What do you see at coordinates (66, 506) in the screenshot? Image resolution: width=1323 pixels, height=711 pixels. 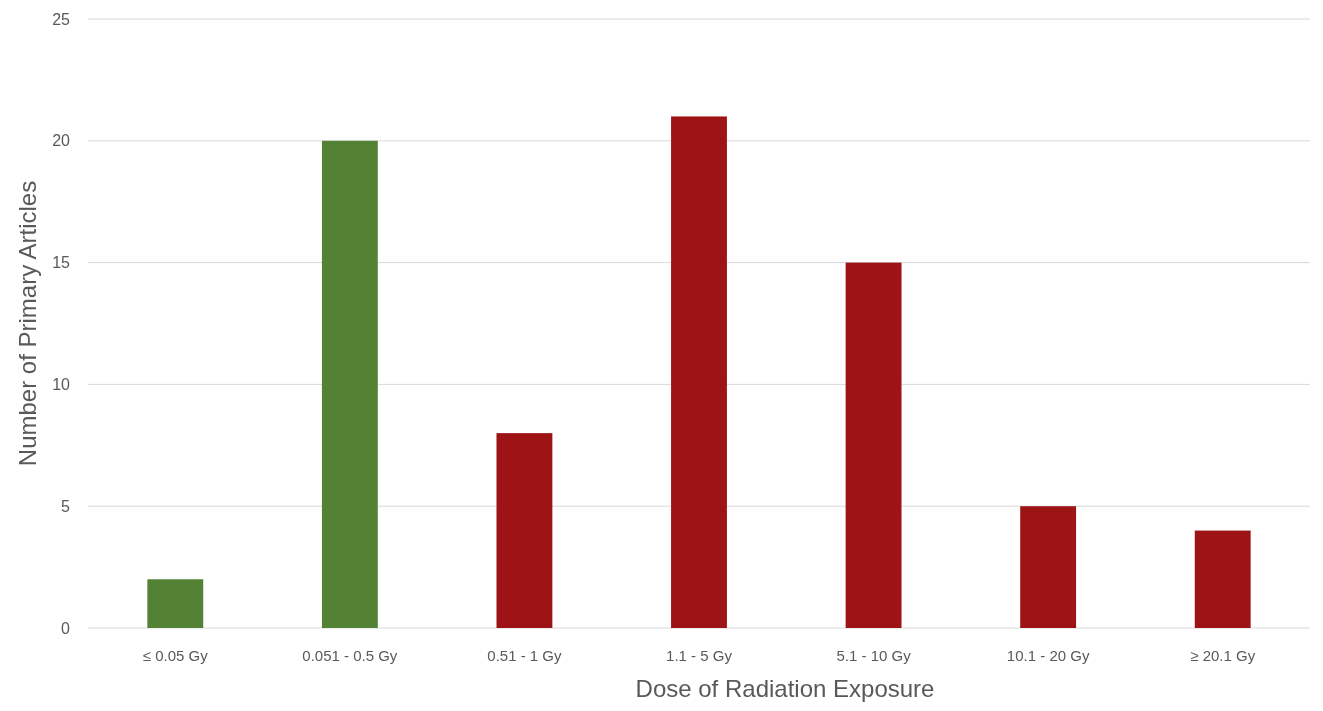 I see `y-tick-label: 5` at bounding box center [66, 506].